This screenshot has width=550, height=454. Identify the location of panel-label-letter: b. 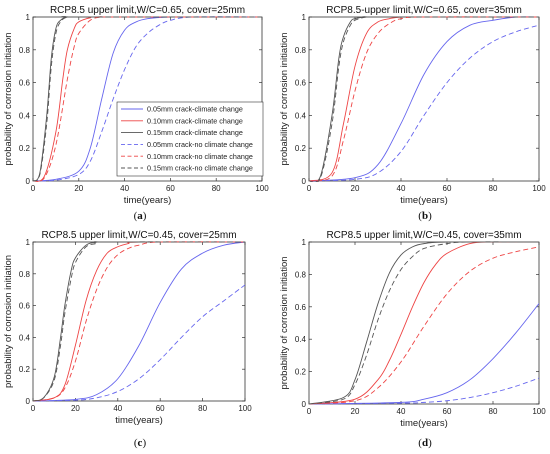
(425, 216).